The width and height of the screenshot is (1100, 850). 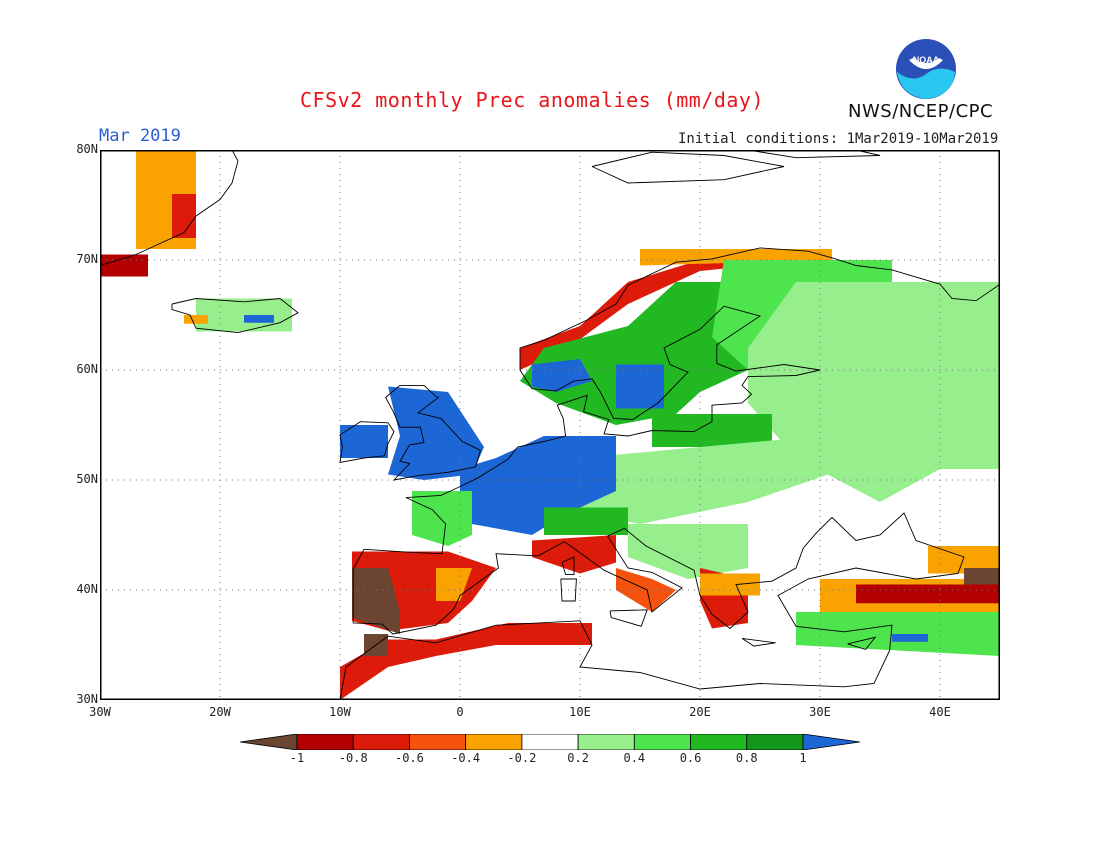 What do you see at coordinates (100, 712) in the screenshot?
I see `lon-label: 30W` at bounding box center [100, 712].